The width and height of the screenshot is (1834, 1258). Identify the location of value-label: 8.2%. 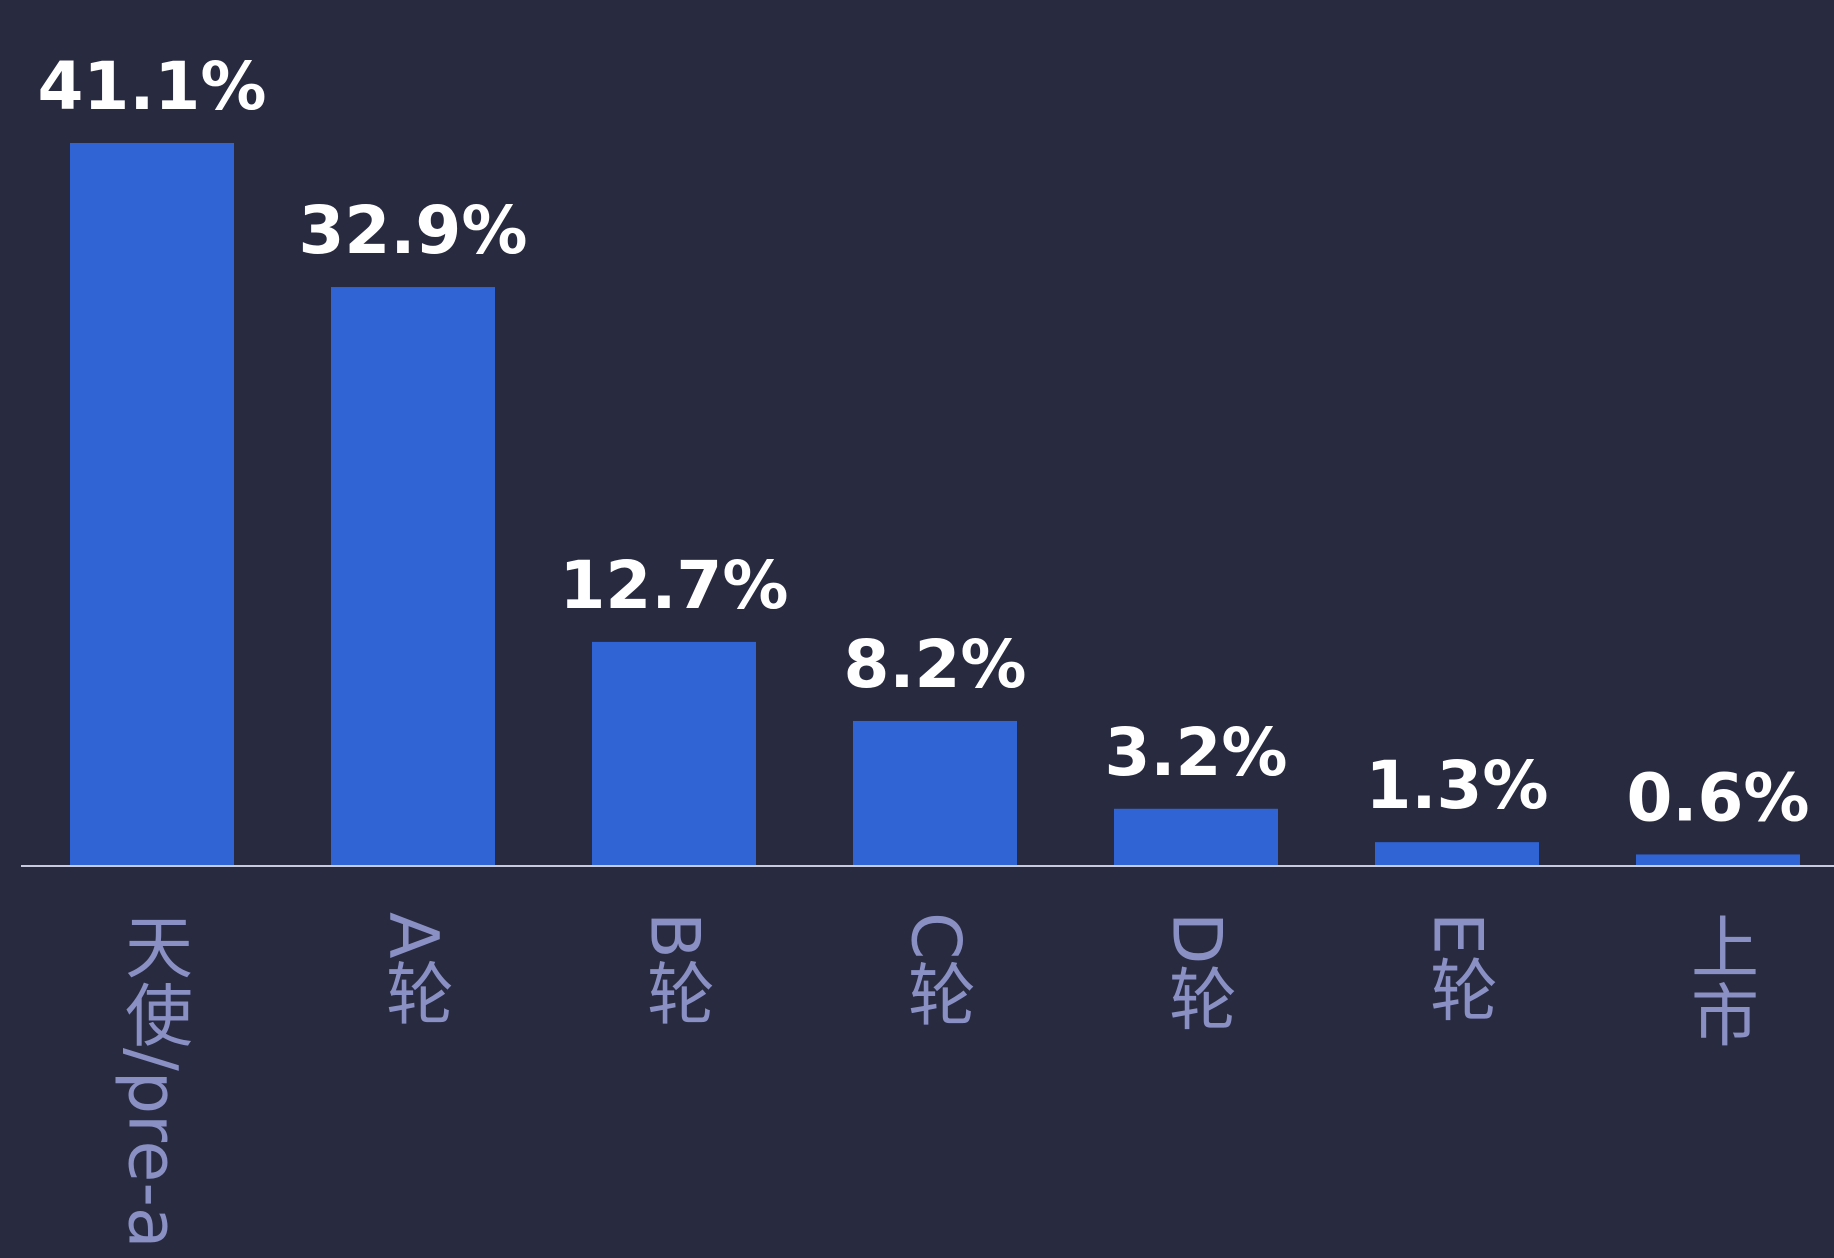
(934, 664).